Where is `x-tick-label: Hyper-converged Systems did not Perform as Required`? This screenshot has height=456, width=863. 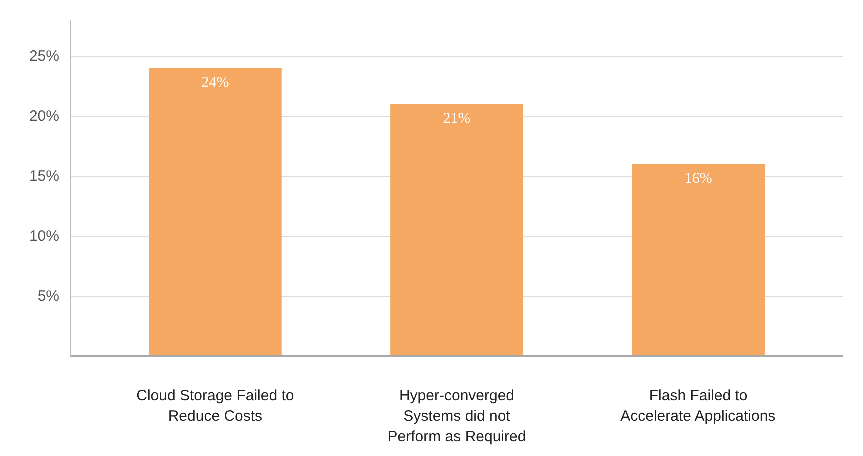
x-tick-label: Hyper-converged Systems did not Perform as Required is located at coordinates (457, 417).